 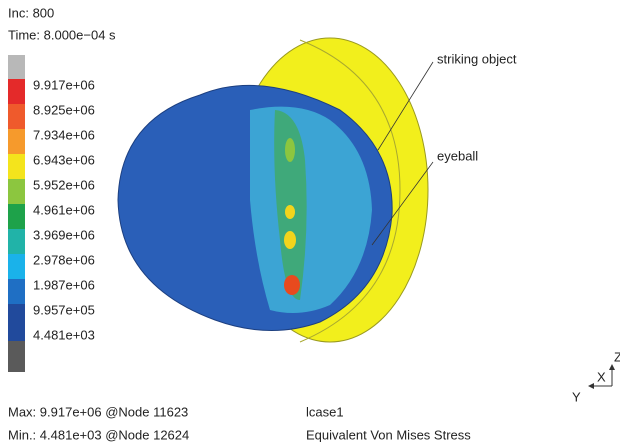 What do you see at coordinates (617, 356) in the screenshot?
I see `axis-label: Z` at bounding box center [617, 356].